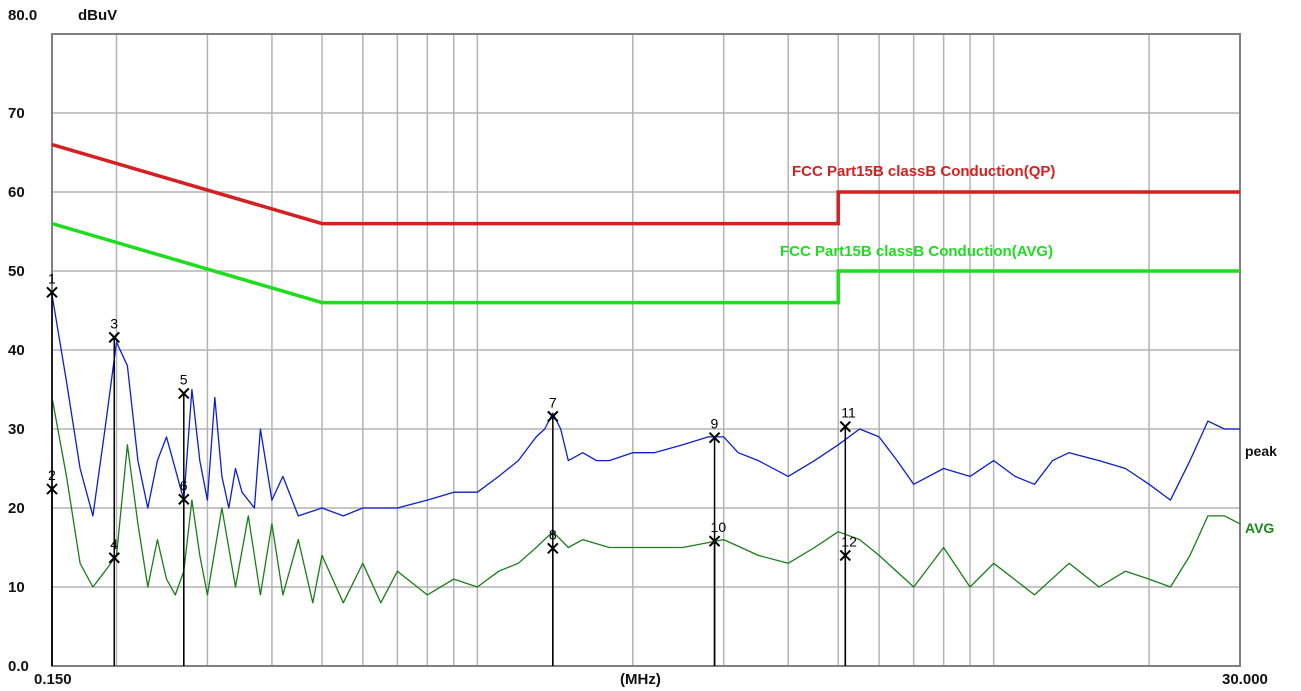 Image resolution: width=1301 pixels, height=691 pixels. What do you see at coordinates (18, 666) in the screenshot?
I see `y-tick-label: 0.0` at bounding box center [18, 666].